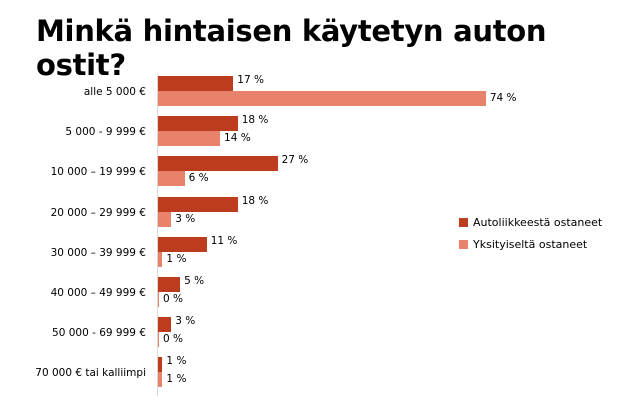 Image resolution: width=632 pixels, height=400 pixels. I want to click on category-label: alle 5 000 €, so click(114, 92).